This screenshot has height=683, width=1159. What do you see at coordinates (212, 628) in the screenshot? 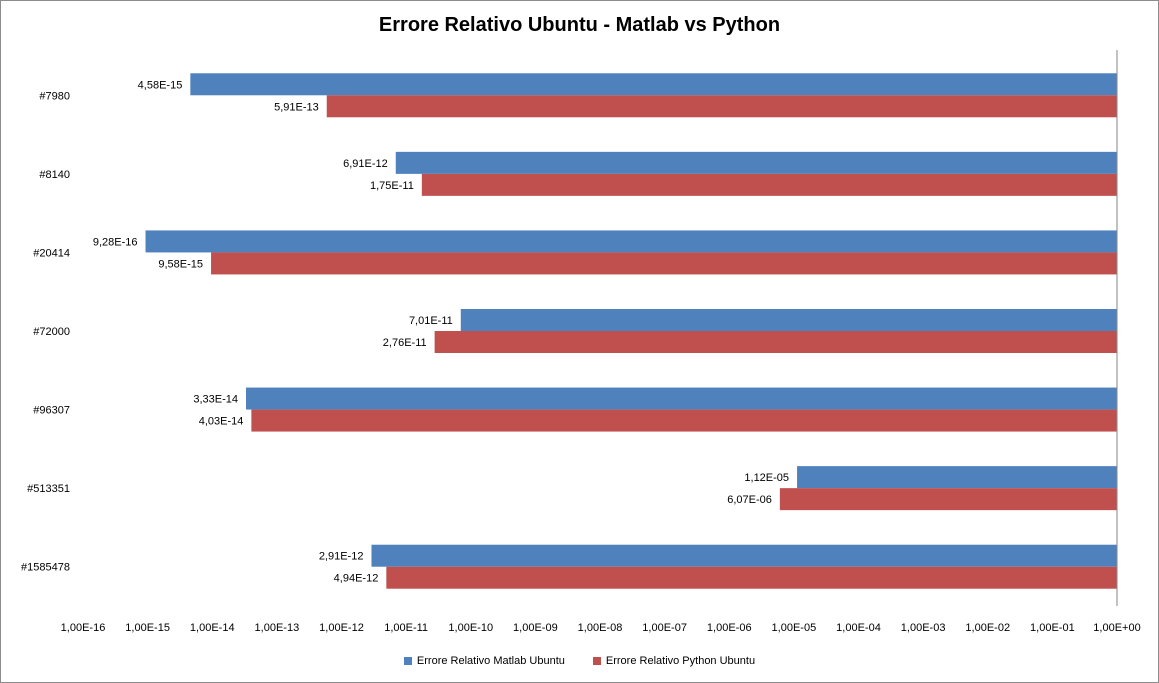
I see `x-tick-label: 1,00E-14` at bounding box center [212, 628].